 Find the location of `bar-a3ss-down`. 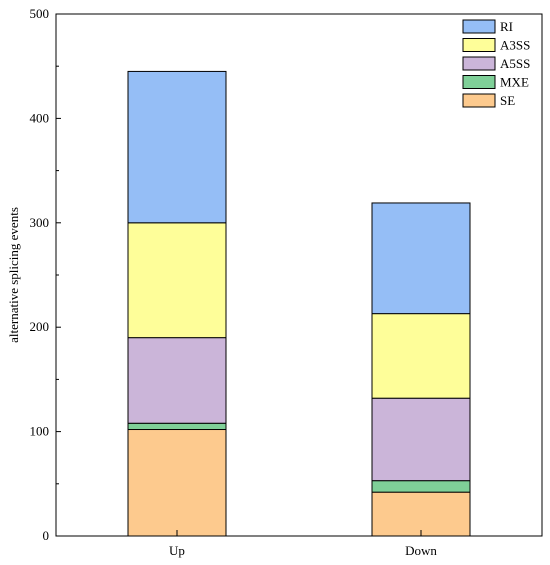

bar-a3ss-down is located at coordinates (421, 356).